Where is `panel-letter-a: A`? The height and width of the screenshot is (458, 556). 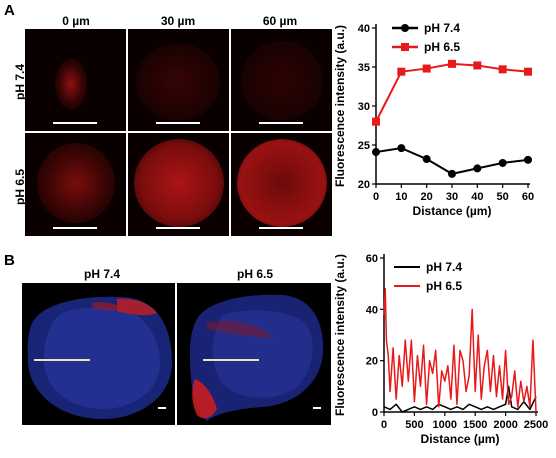
panel-letter-a: A is located at coordinates (9, 10).